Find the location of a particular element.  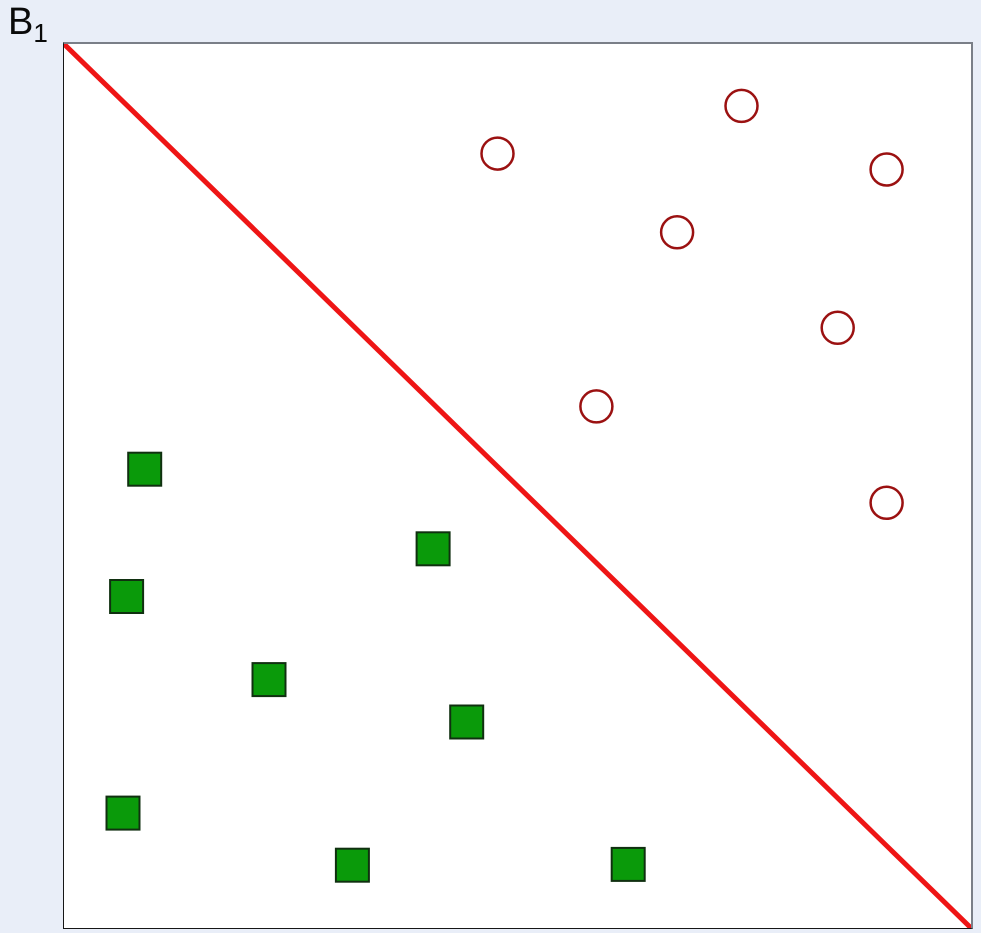

boundary-label: B1 is located at coordinates (28, 23).